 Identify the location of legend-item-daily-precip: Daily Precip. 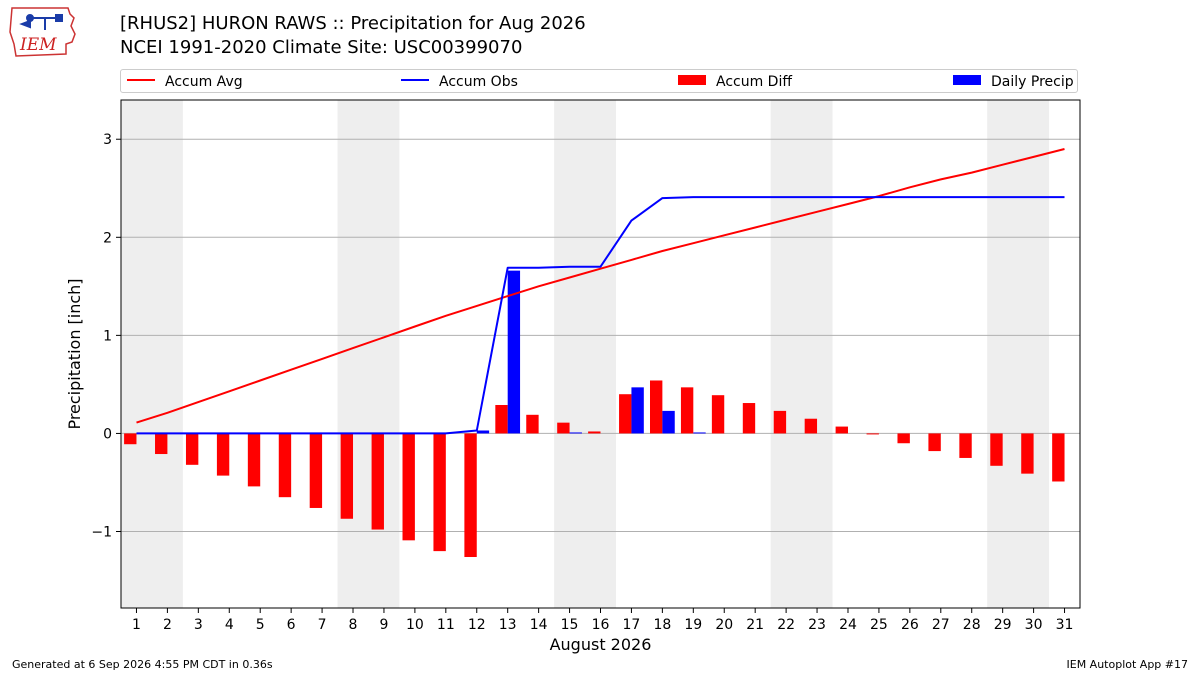
(1013, 82).